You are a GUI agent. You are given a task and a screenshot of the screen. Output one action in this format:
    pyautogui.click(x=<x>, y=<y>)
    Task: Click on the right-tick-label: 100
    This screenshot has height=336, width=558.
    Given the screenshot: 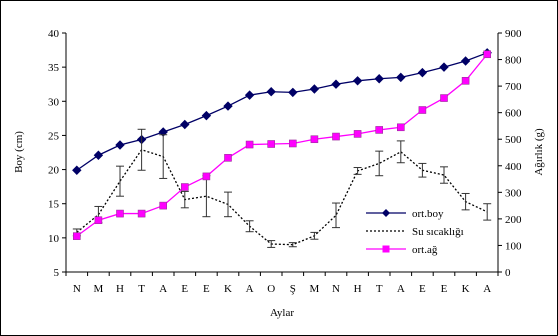 What is the action you would take?
    pyautogui.click(x=513, y=246)
    